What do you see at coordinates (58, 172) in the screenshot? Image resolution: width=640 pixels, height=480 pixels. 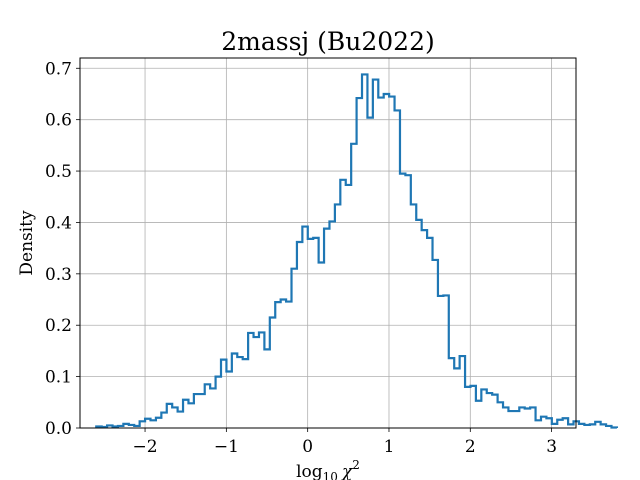 I see `y-tick-label: 0.5` at bounding box center [58, 172].